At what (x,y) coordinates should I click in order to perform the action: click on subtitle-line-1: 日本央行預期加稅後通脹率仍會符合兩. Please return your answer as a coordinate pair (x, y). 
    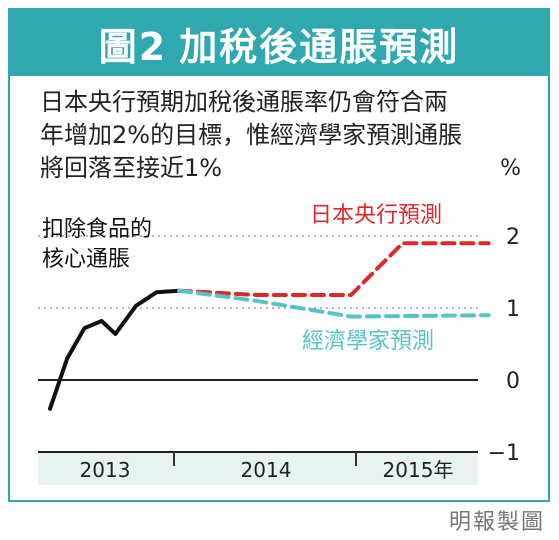
    Looking at the image, I should click on (244, 102).